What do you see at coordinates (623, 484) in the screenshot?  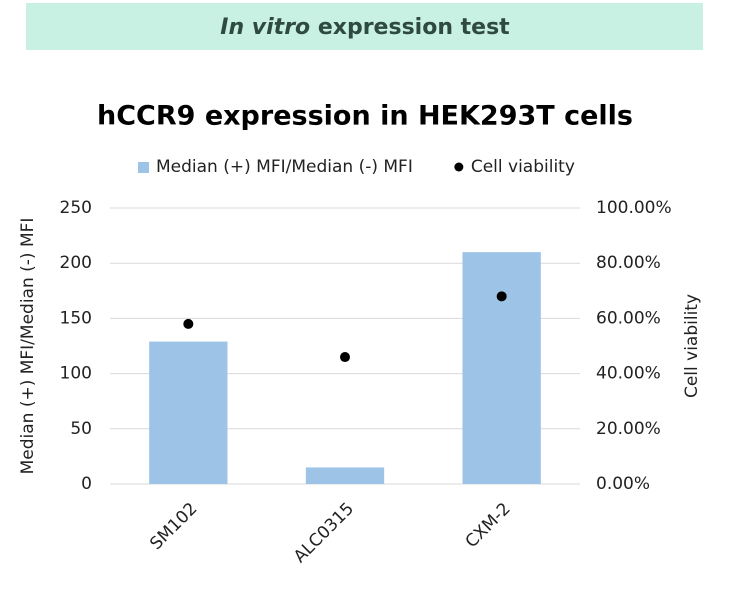 I see `y2-tick-label: 0.00%` at bounding box center [623, 484].